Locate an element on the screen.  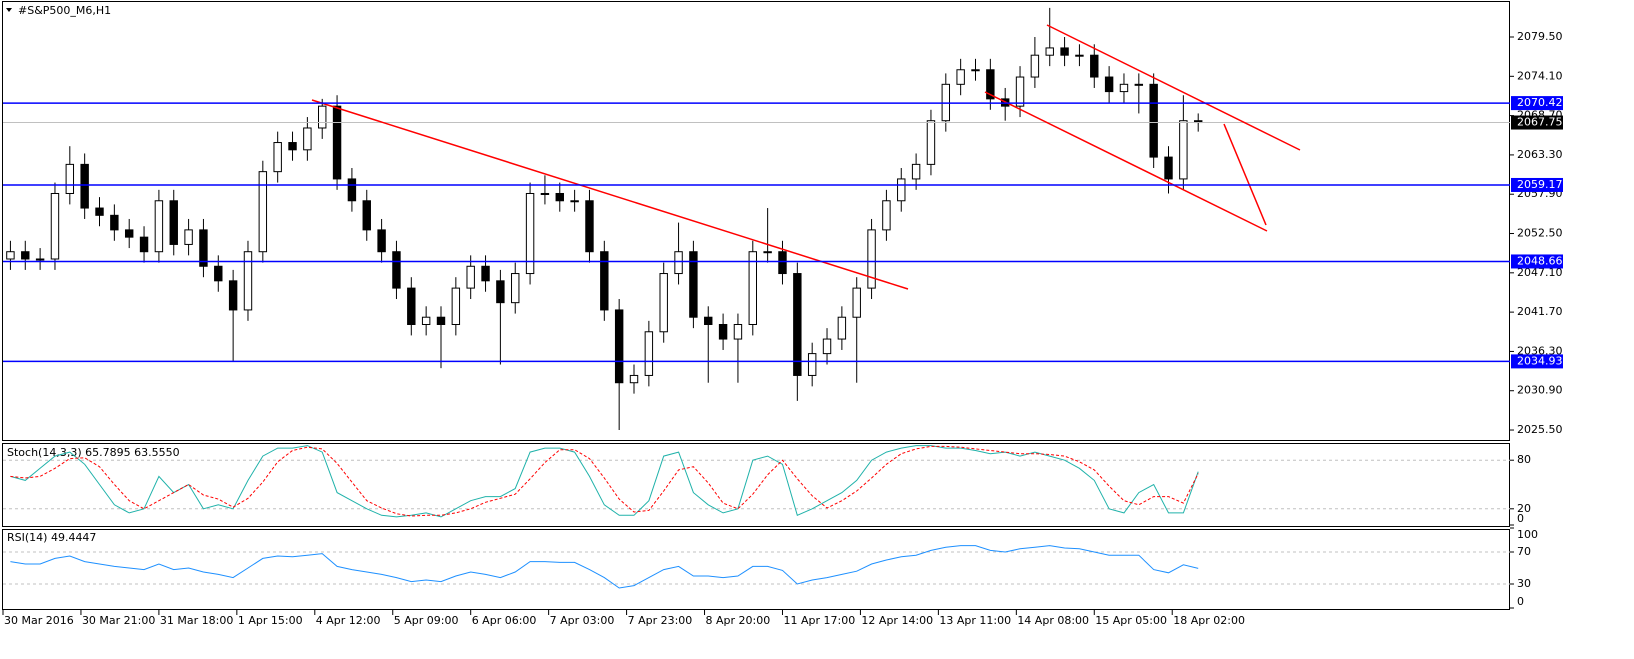
y-tick-label: 2074.10 is located at coordinates (1540, 75).